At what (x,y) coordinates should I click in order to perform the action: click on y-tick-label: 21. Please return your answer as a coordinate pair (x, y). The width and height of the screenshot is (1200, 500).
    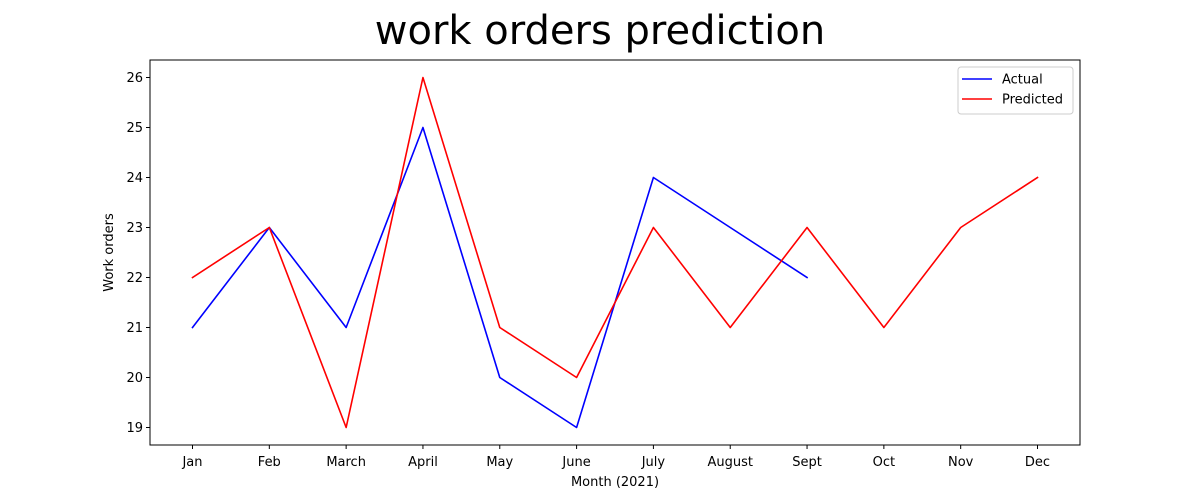
    Looking at the image, I should click on (134, 328).